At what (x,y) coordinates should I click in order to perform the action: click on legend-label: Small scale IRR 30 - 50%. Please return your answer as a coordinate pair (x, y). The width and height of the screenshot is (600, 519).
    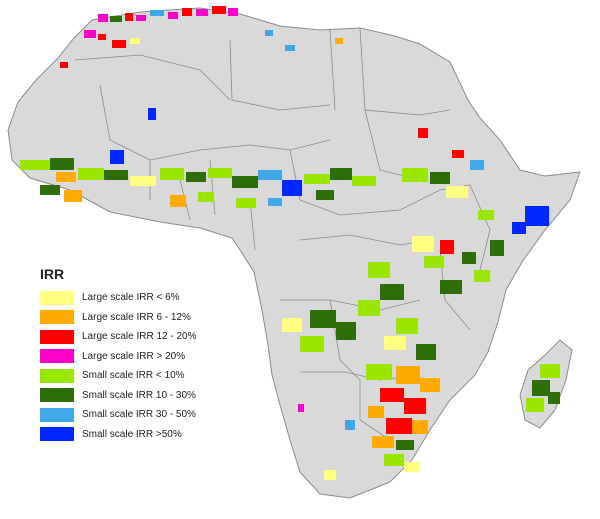
    Looking at the image, I should click on (139, 415).